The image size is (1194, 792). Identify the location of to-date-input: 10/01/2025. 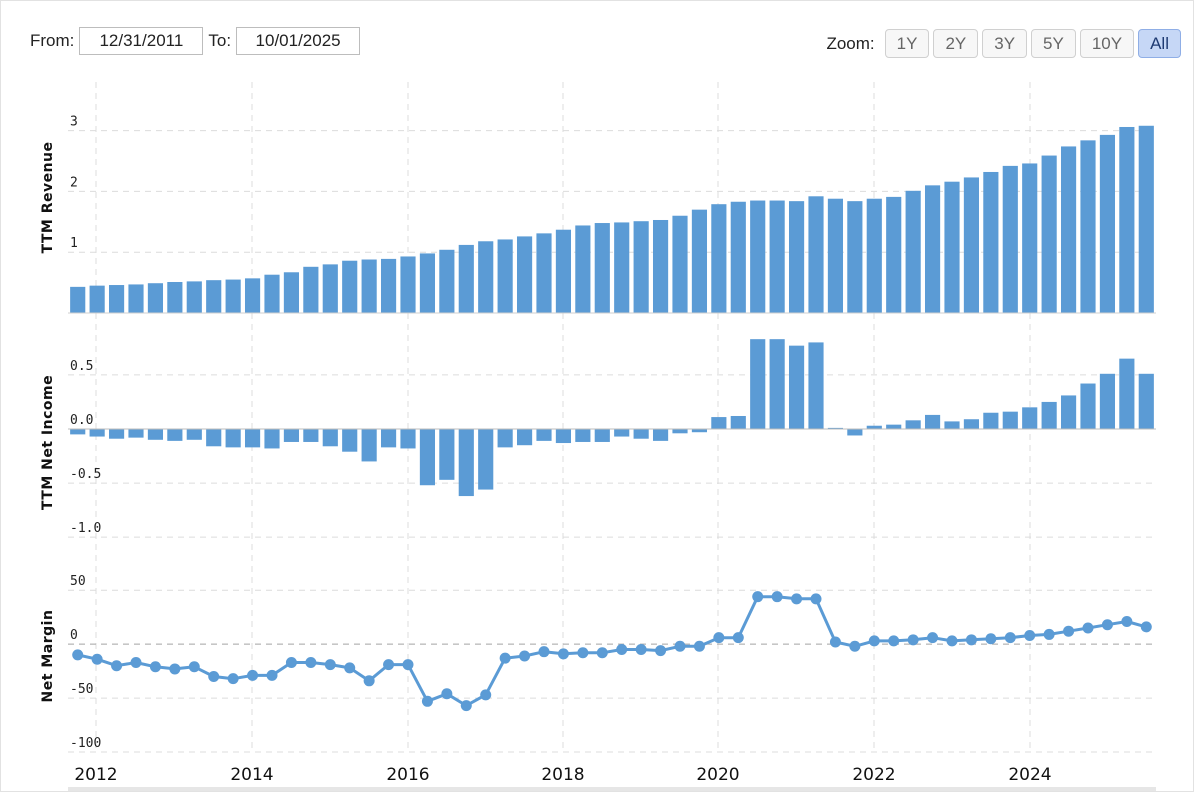
(298, 41).